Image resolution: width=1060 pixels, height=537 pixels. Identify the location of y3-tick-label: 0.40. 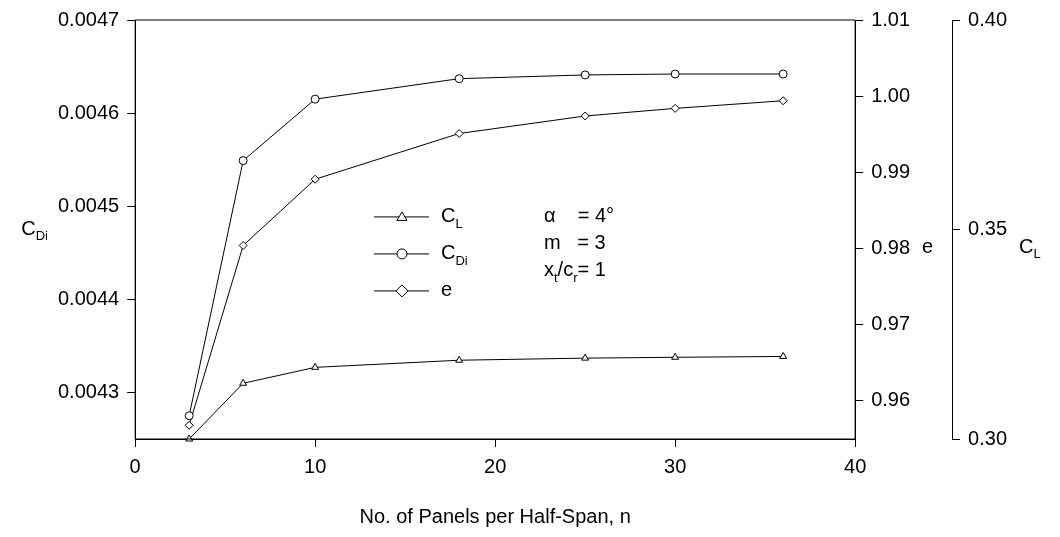
(988, 18).